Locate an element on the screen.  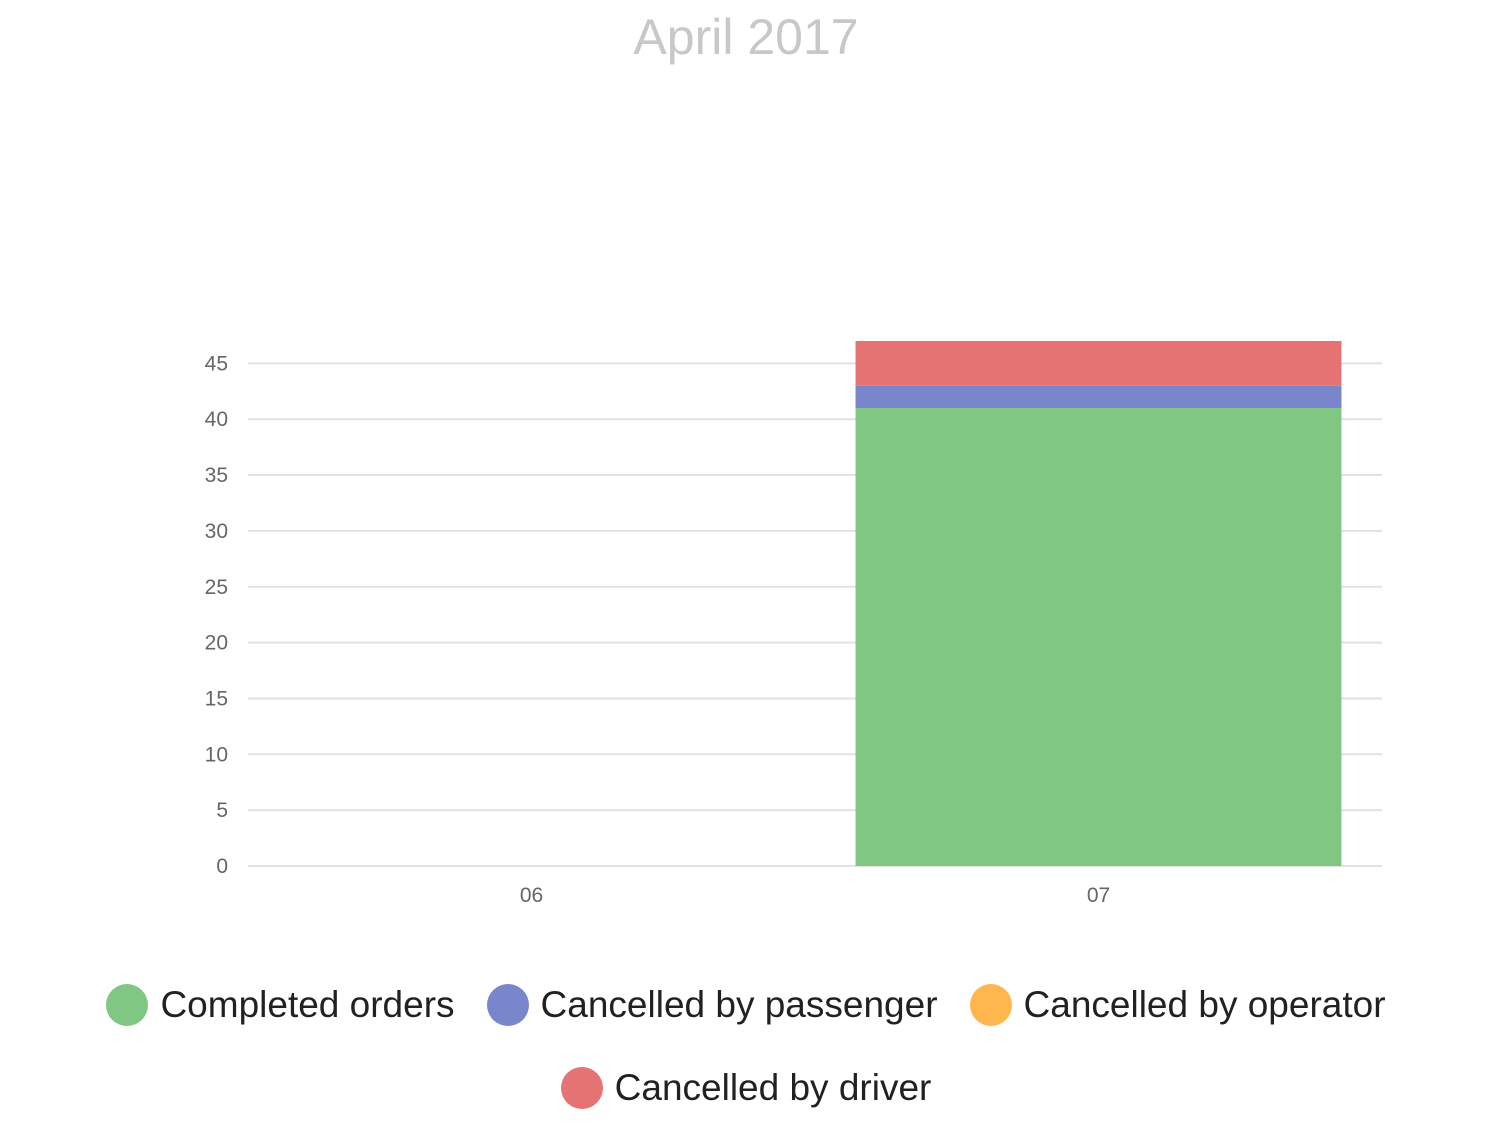
y-axis: 0 5 10 15 20 25 30 35 40 45 is located at coordinates (216, 615).